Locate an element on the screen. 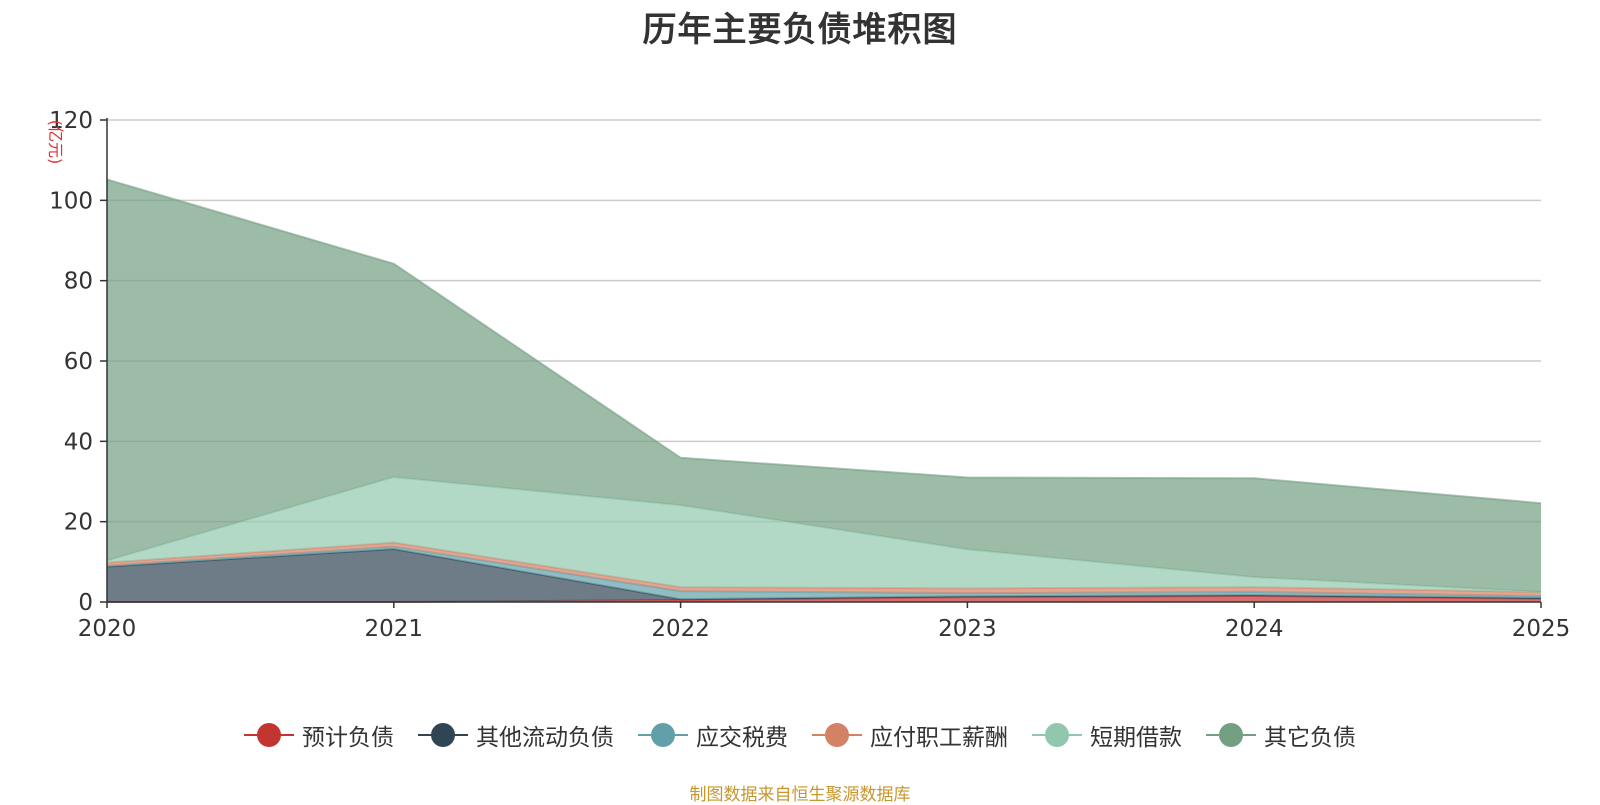 This screenshot has width=1600, height=805. x-tick-label: 2025 is located at coordinates (1541, 629).